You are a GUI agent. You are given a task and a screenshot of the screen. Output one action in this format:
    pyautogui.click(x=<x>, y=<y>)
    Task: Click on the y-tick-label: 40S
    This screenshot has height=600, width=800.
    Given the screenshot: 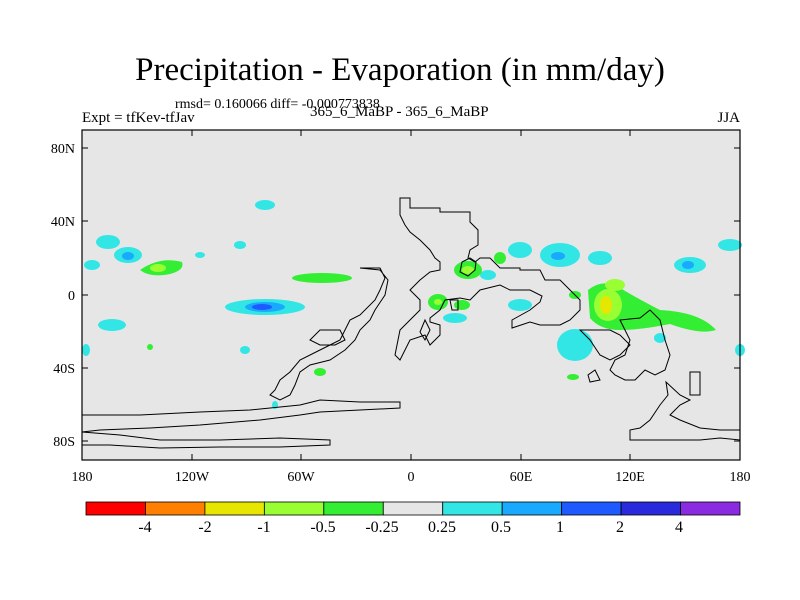 What is the action you would take?
    pyautogui.click(x=64, y=369)
    